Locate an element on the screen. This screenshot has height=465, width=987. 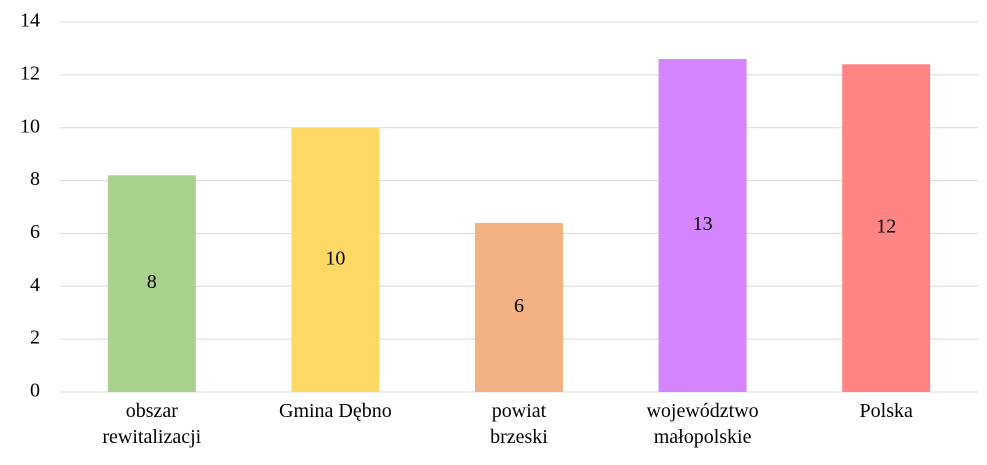
data-label: 12 is located at coordinates (886, 227).